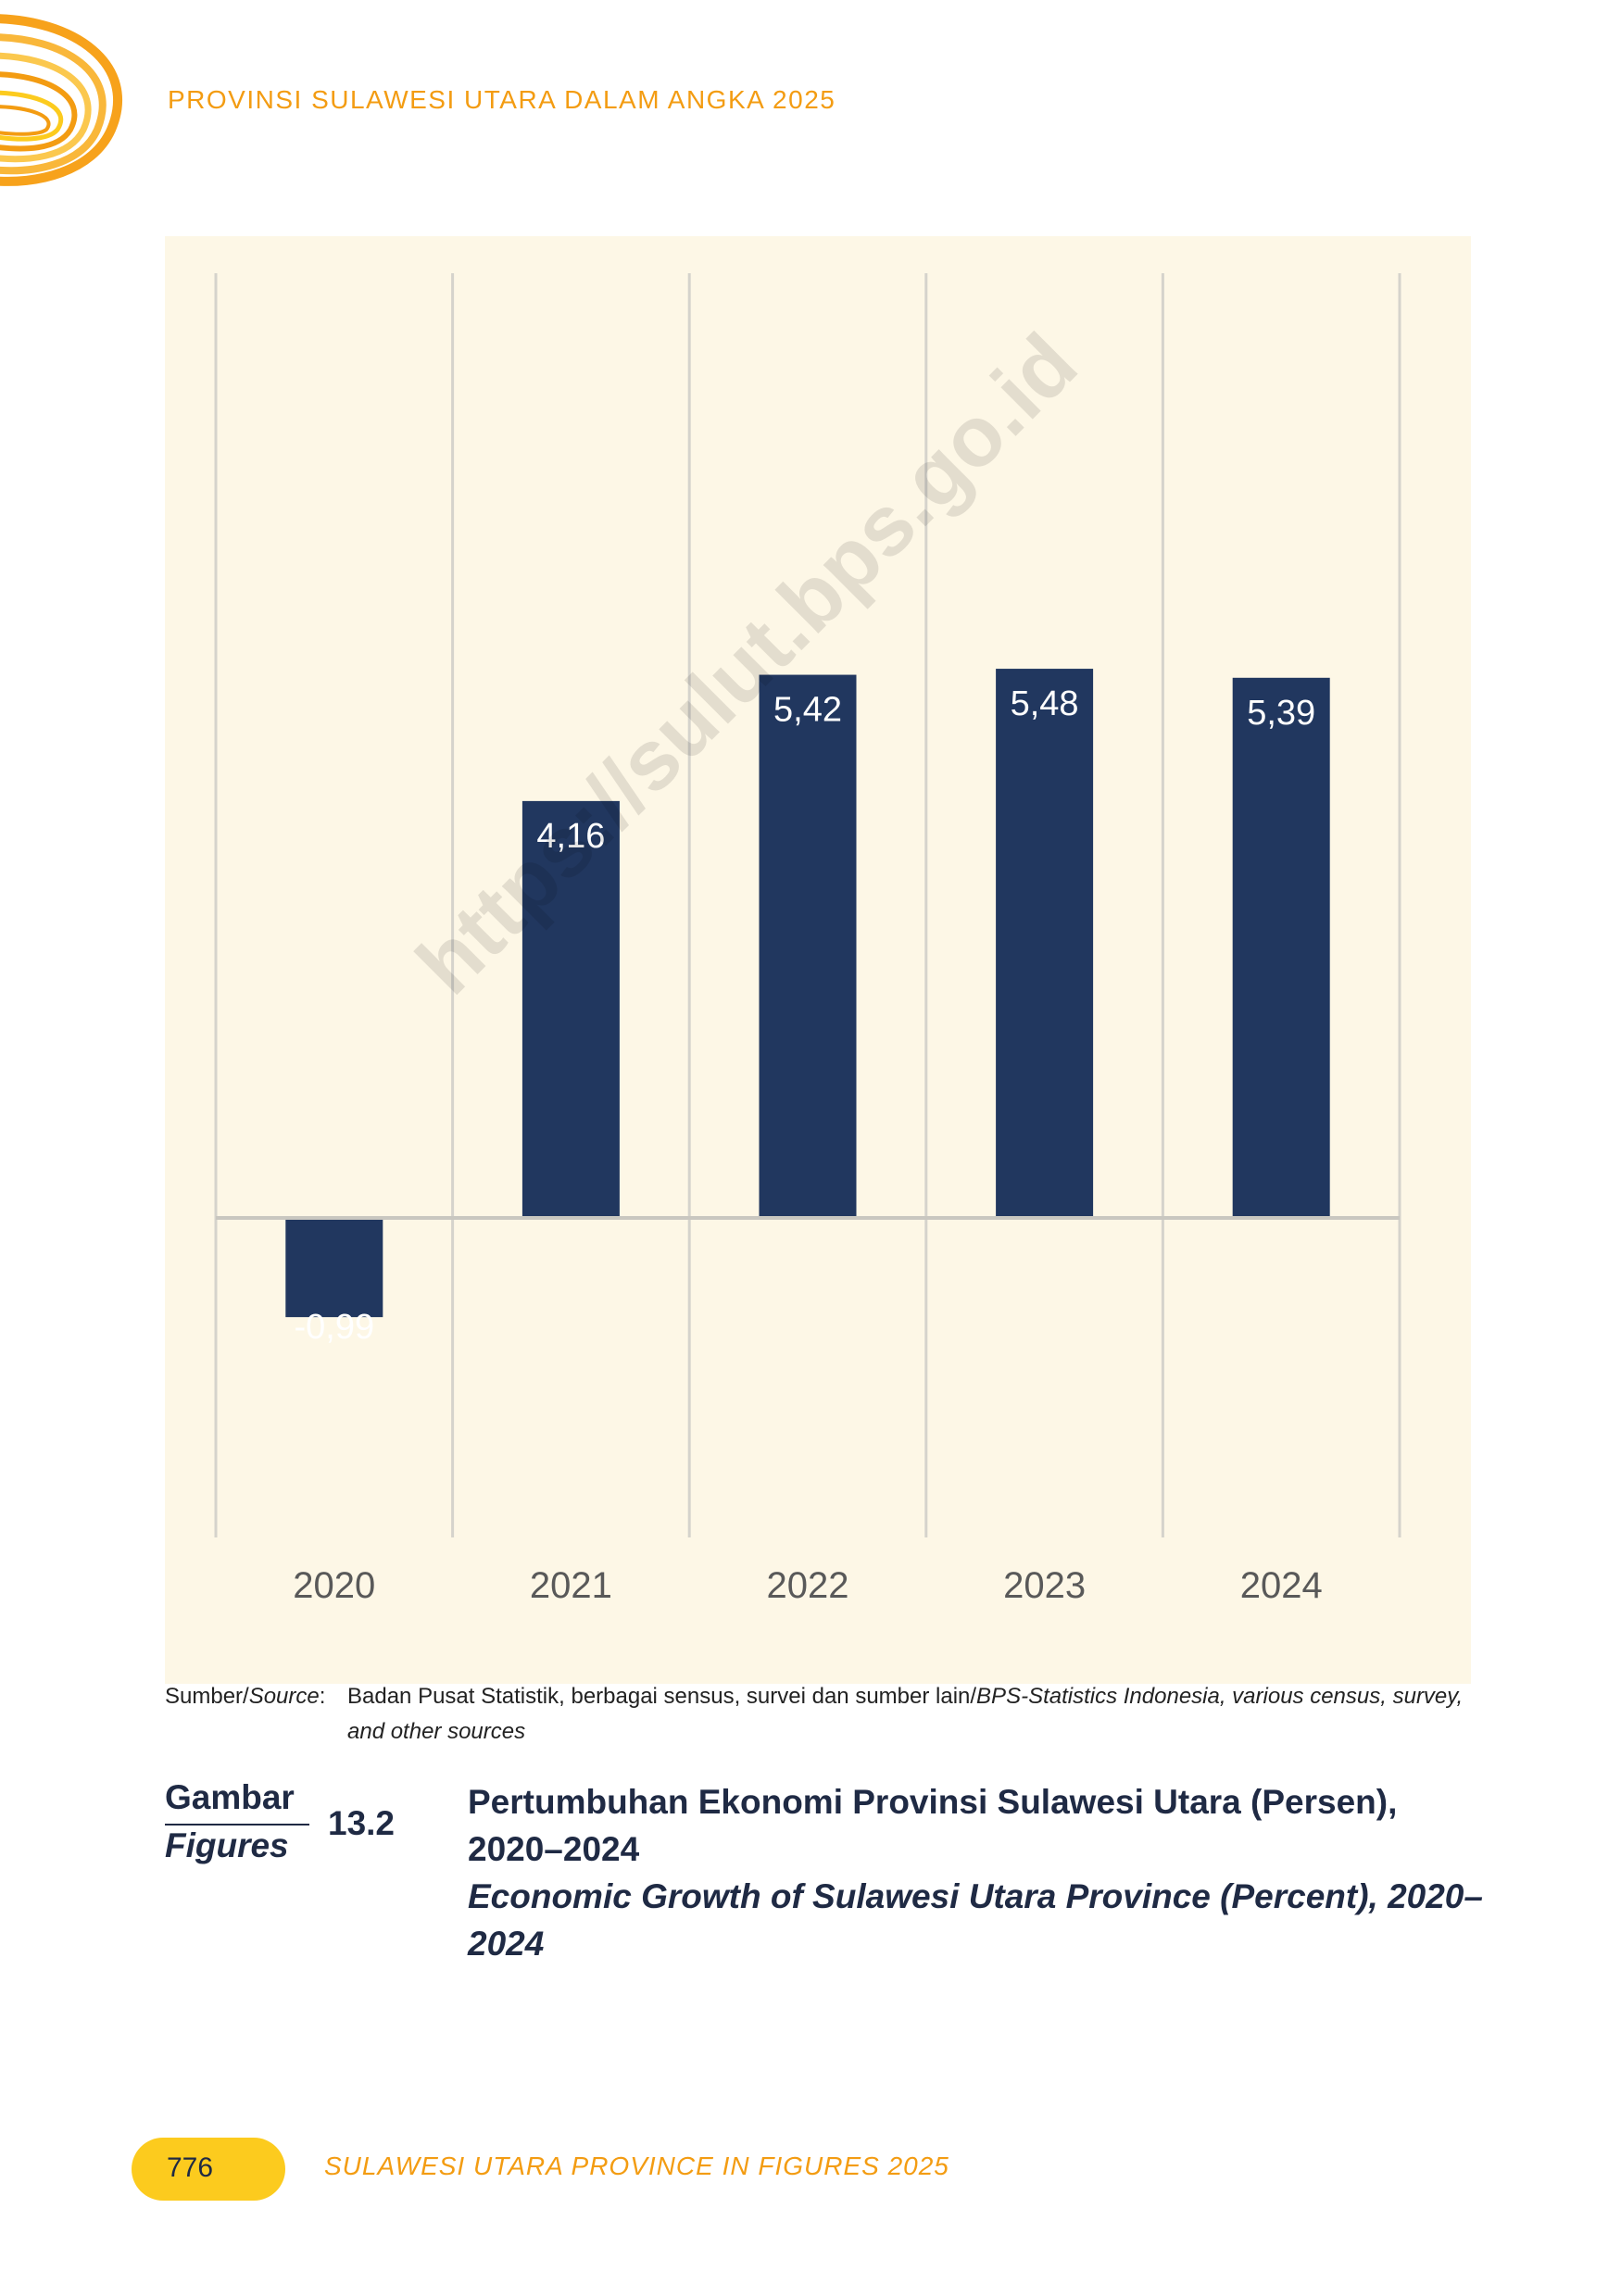  What do you see at coordinates (322, 1696) in the screenshot?
I see `source-label-colon: :` at bounding box center [322, 1696].